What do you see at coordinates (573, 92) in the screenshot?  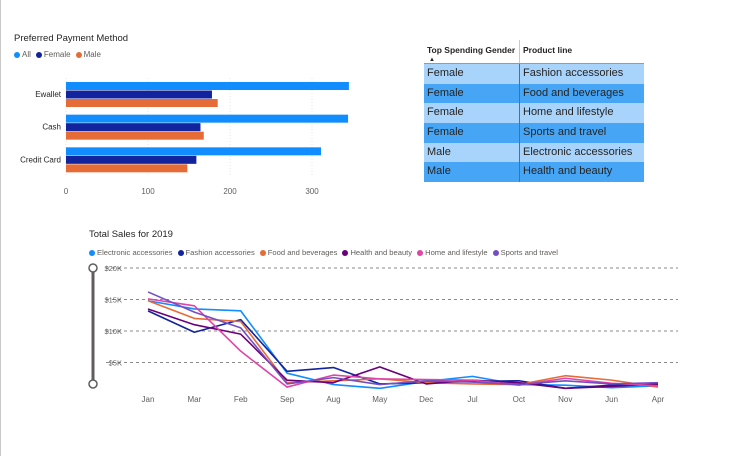 I see `cell-product-line: Food and beverages` at bounding box center [573, 92].